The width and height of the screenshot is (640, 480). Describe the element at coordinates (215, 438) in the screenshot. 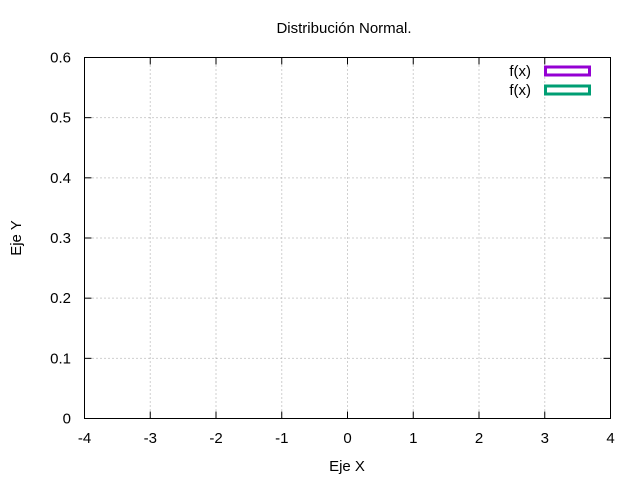

I see `x-tick-label: -2` at that location.